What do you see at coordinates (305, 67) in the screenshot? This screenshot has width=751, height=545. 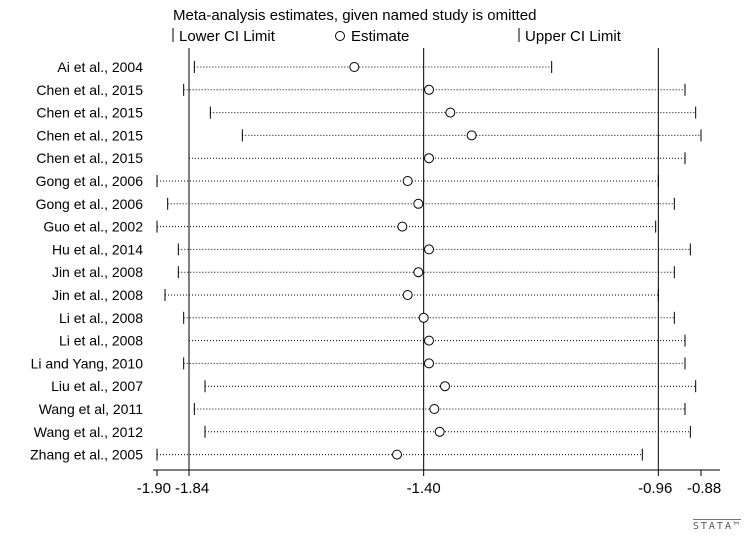 I see `study-row: Ai et al., 2004` at bounding box center [305, 67].